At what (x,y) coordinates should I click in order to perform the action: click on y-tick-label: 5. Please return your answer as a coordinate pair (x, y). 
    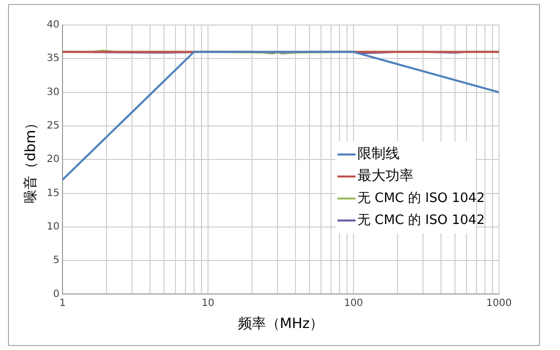
    Looking at the image, I should click on (56, 260).